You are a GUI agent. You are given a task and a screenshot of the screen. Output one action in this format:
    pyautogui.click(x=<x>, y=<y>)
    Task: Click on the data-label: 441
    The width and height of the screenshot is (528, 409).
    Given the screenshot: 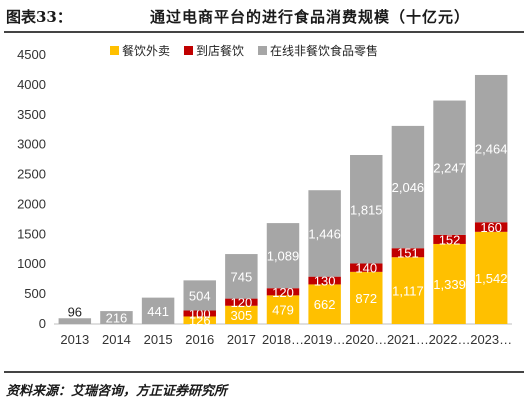 What is the action you would take?
    pyautogui.click(x=158, y=311)
    